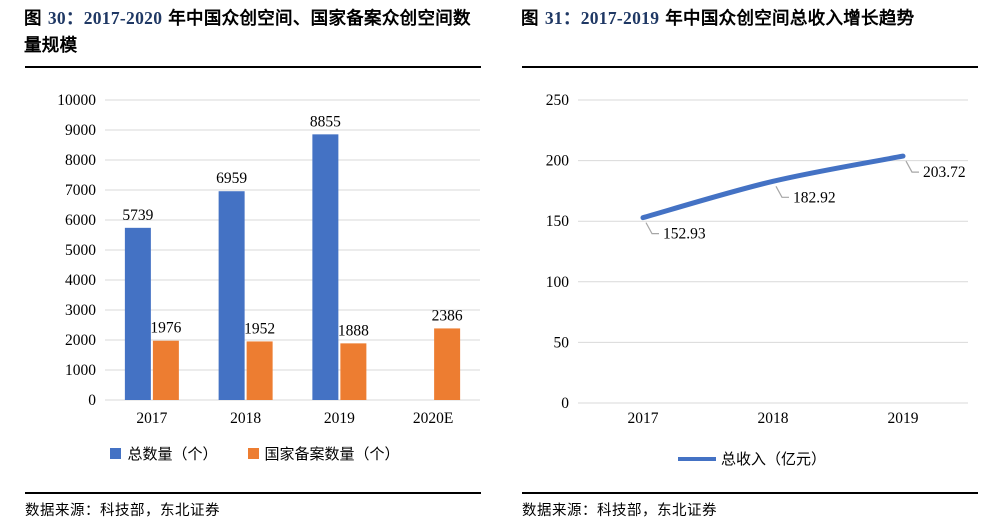 The width and height of the screenshot is (994, 529). What do you see at coordinates (231, 178) in the screenshot?
I see `svg-text: 6959` at bounding box center [231, 178].